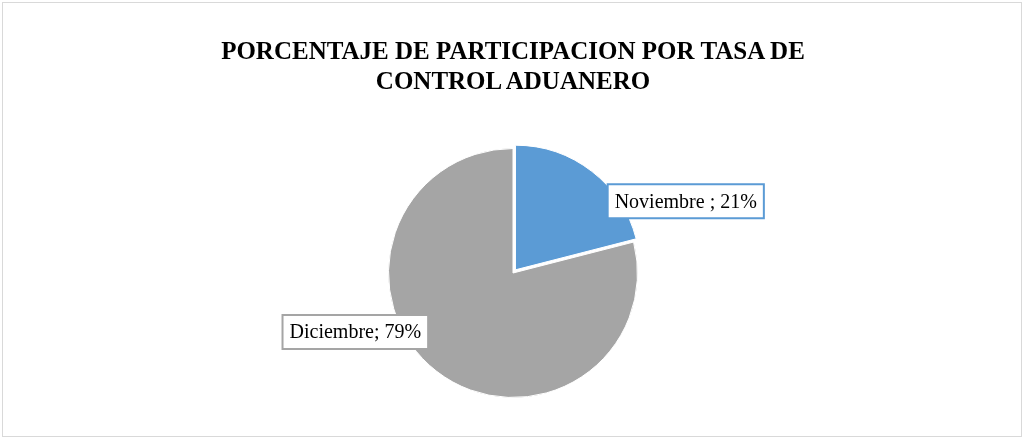 The width and height of the screenshot is (1026, 441). I want to click on data-label: ; 21%, so click(733, 200).